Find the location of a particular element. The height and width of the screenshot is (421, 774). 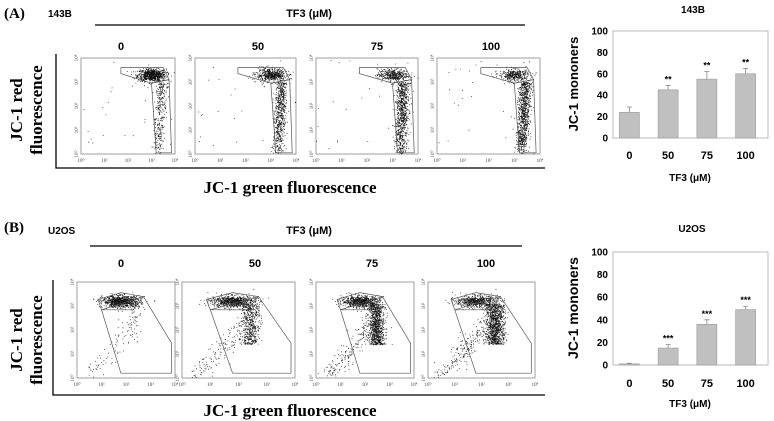

cell-line-a: 143B is located at coordinates (60, 14).